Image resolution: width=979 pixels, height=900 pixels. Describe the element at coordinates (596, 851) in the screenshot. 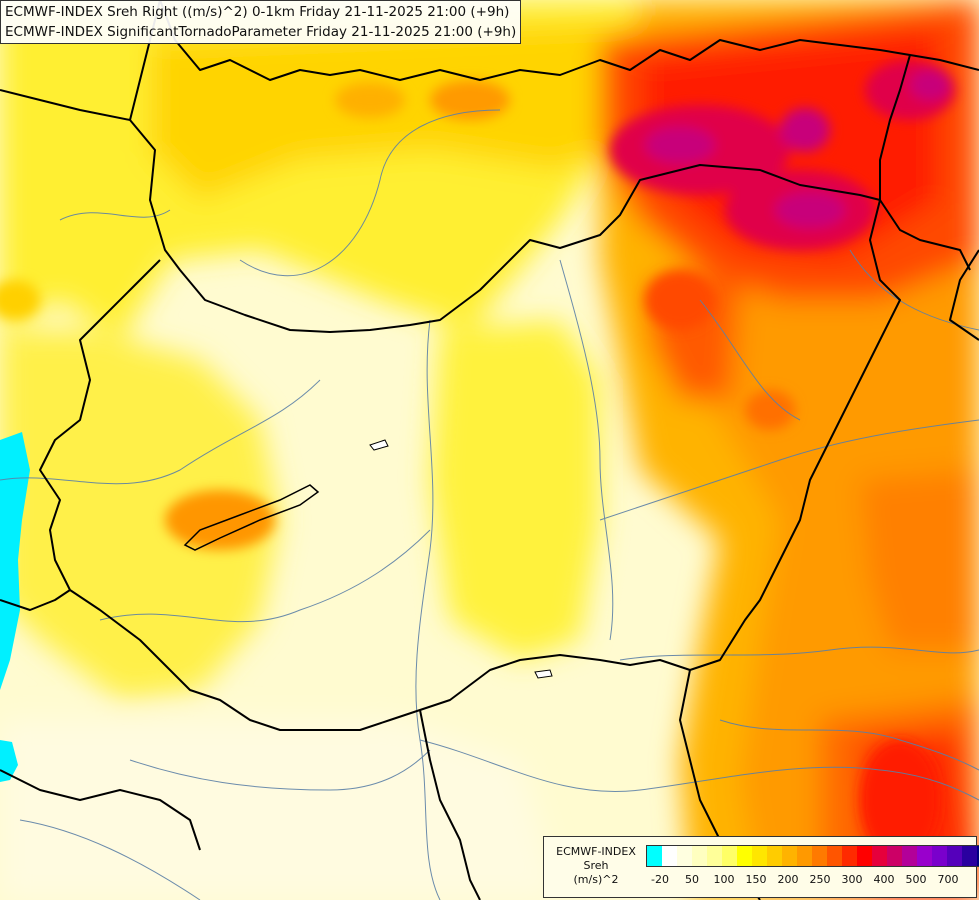

I see `legend-source: ECMWF-INDEX` at that location.